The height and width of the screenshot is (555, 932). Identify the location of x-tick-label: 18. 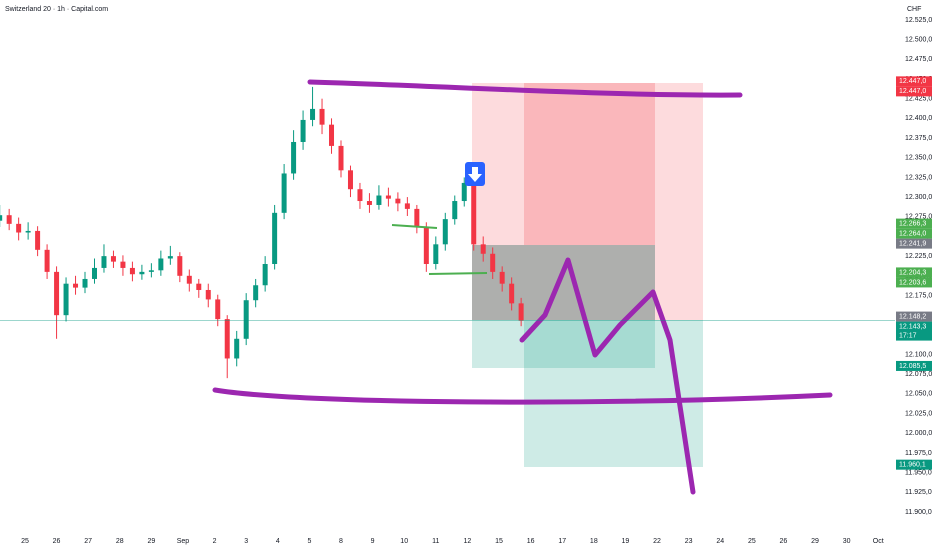
(594, 541).